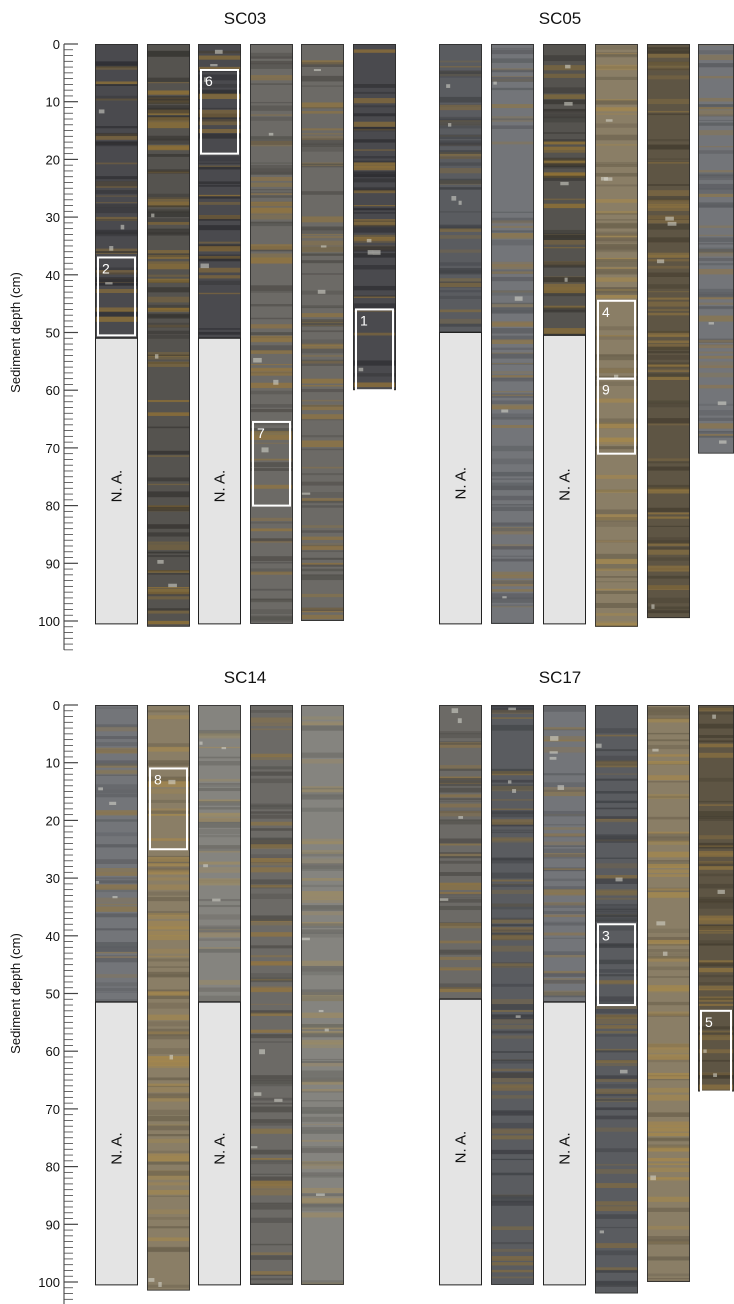 This screenshot has width=734, height=1304. I want to click on sample-box-frame, so click(219, 111).